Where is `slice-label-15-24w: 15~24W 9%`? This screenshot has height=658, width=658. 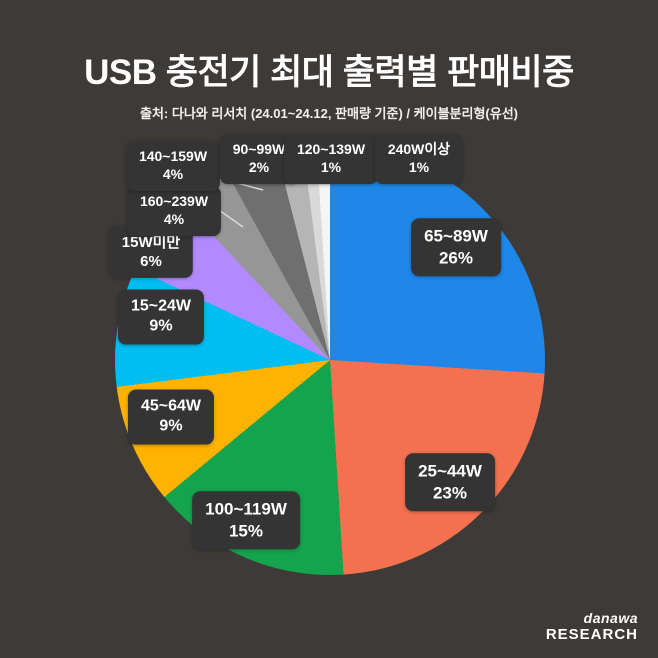 slice-label-15-24w: 15~24W 9% is located at coordinates (161, 317).